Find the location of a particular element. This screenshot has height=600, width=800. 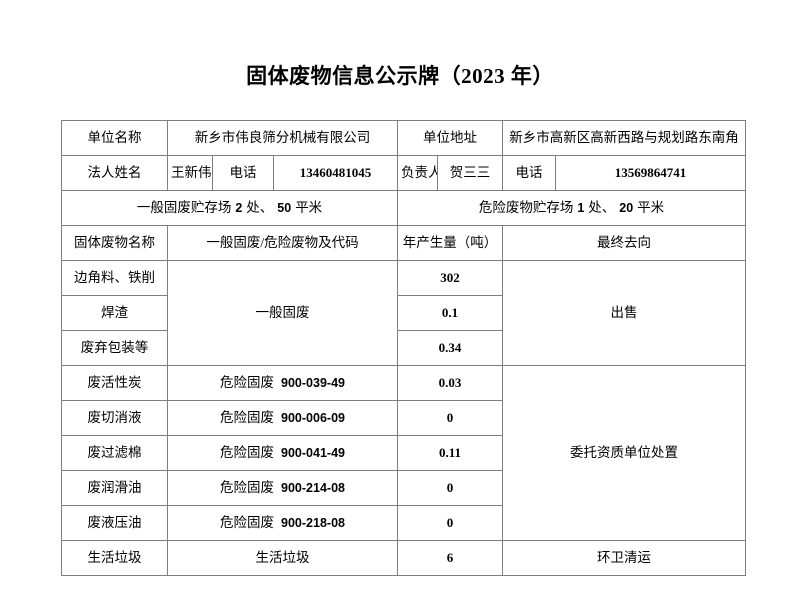

waste-name: 废弃包装等 is located at coordinates (114, 348).